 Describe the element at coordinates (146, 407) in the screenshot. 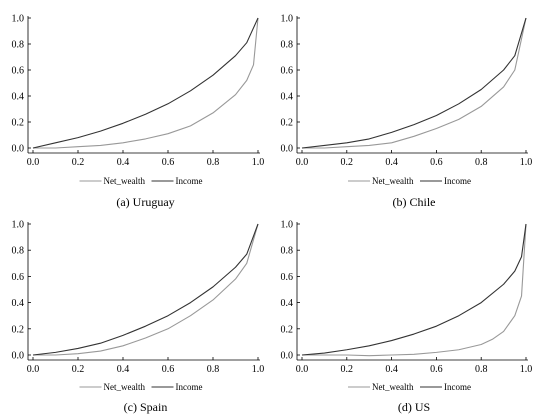

I see `panel-caption: (c) Spain` at that location.